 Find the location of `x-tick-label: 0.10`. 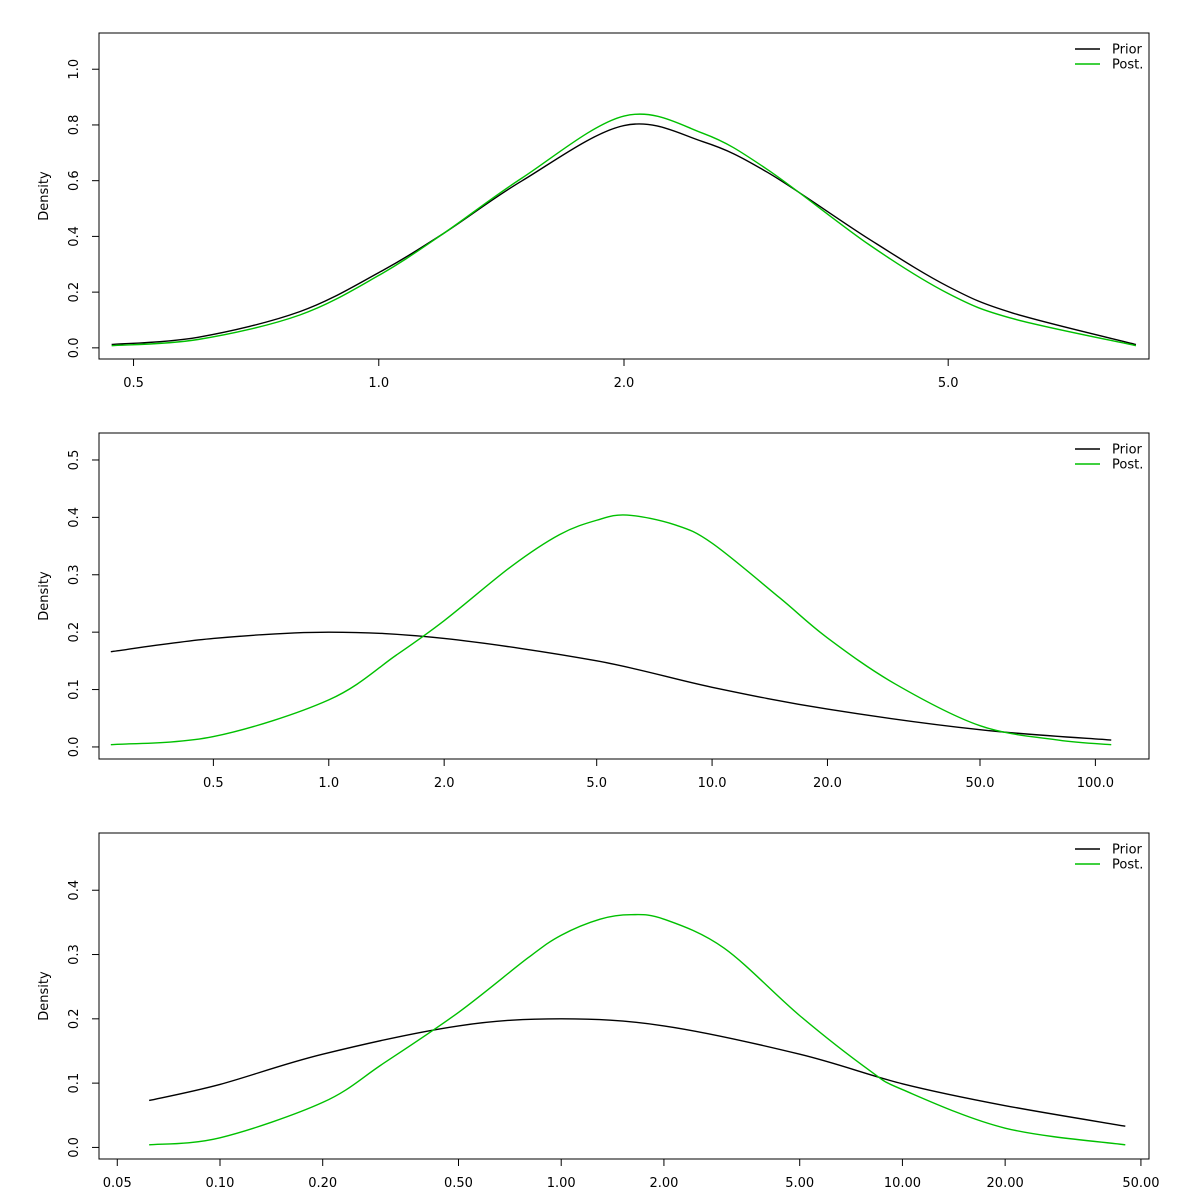

x-tick-label: 0.10 is located at coordinates (220, 1183).